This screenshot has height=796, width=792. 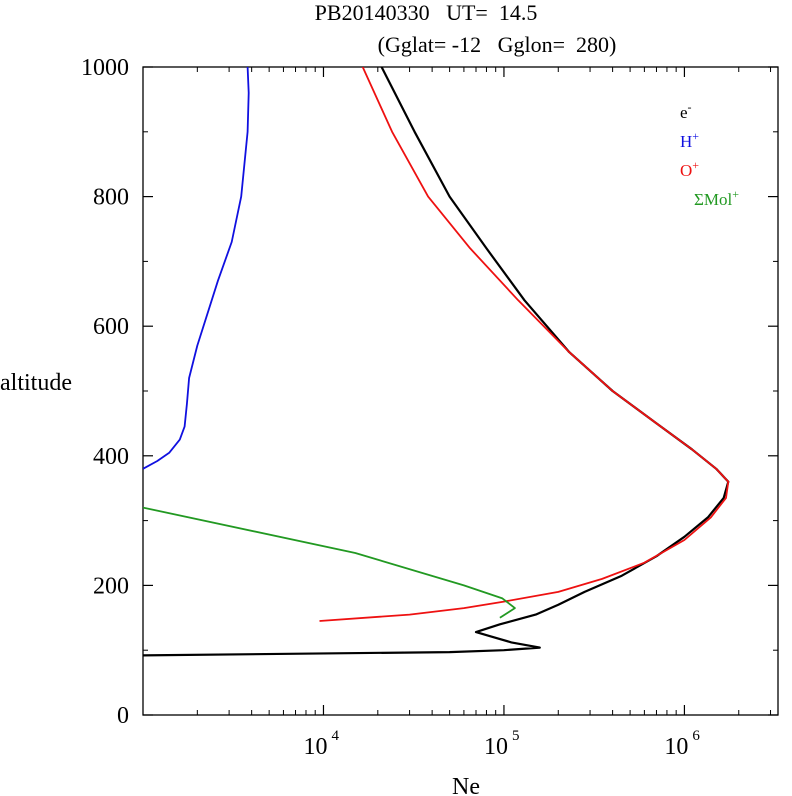 I want to click on chart-title-line2: (Gglat= -12 Gglon= 280), so click(x=497, y=44).